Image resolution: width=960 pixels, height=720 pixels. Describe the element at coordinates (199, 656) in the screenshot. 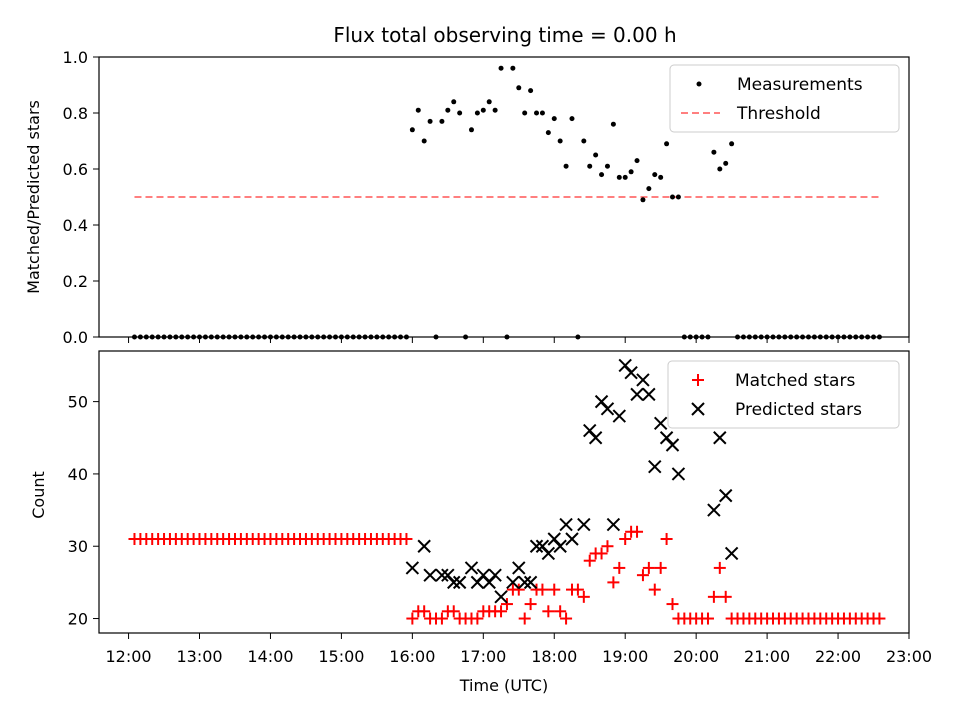

I see `x-tick-label: 13:00` at that location.